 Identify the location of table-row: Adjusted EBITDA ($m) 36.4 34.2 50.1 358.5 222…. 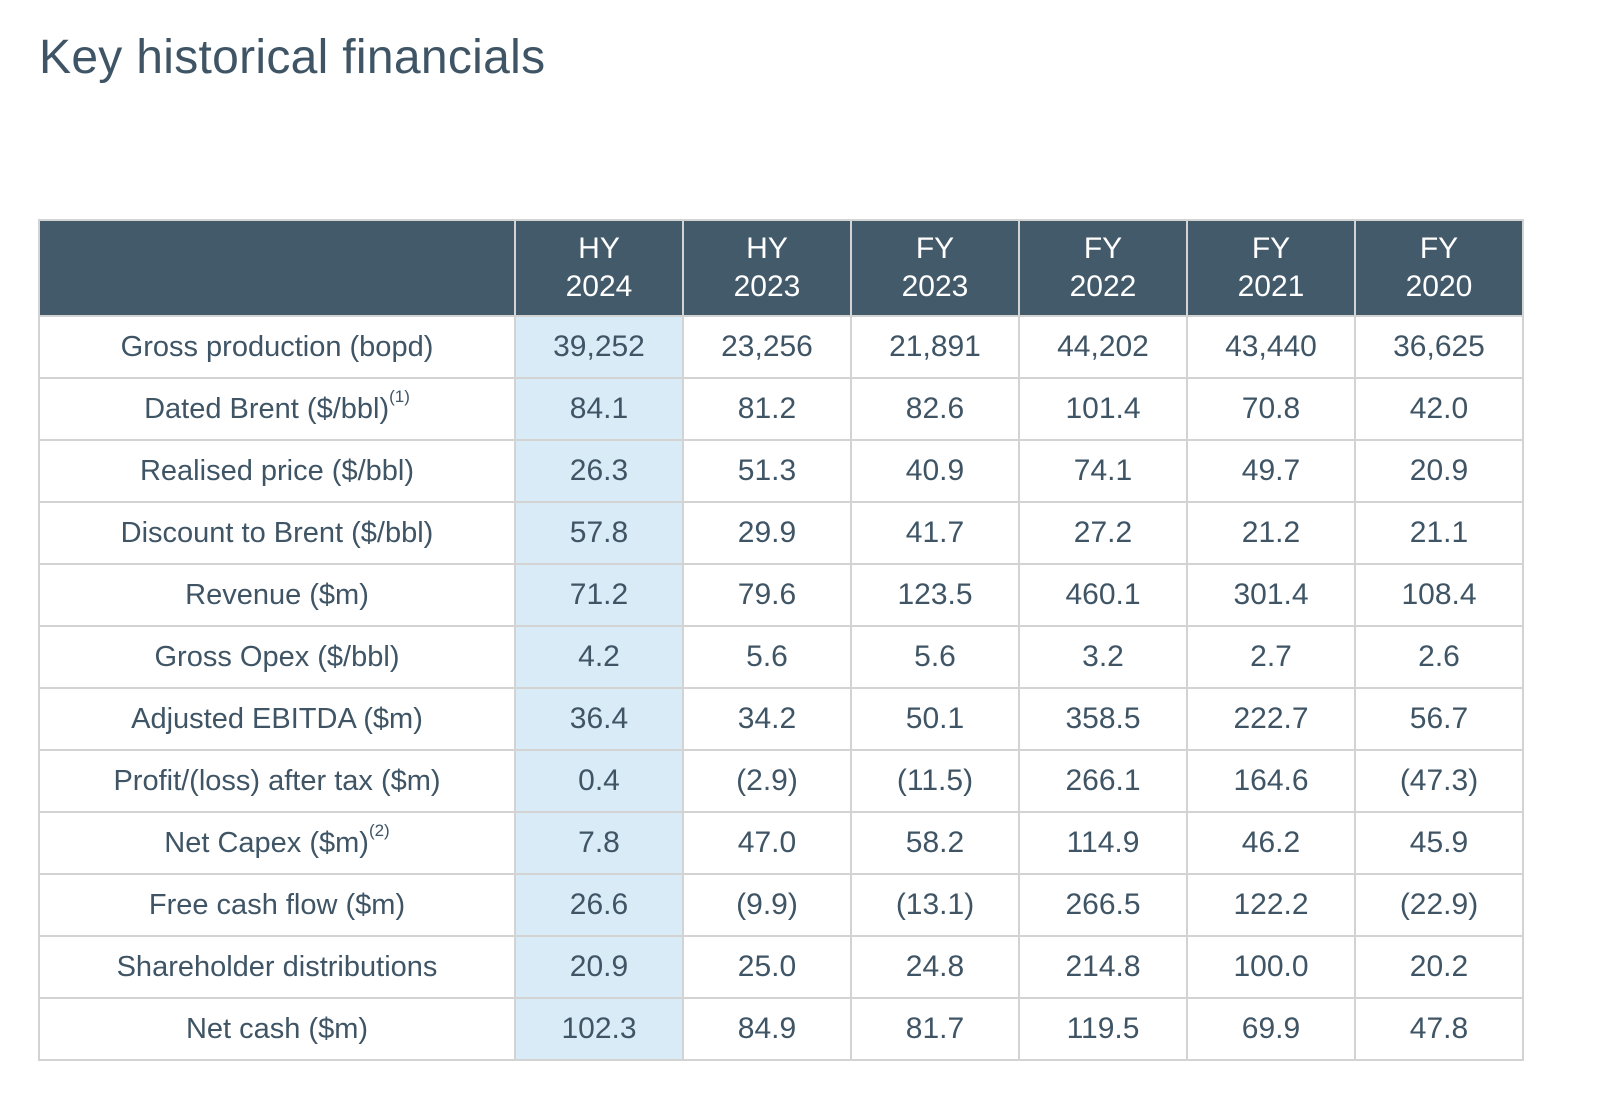
(781, 719).